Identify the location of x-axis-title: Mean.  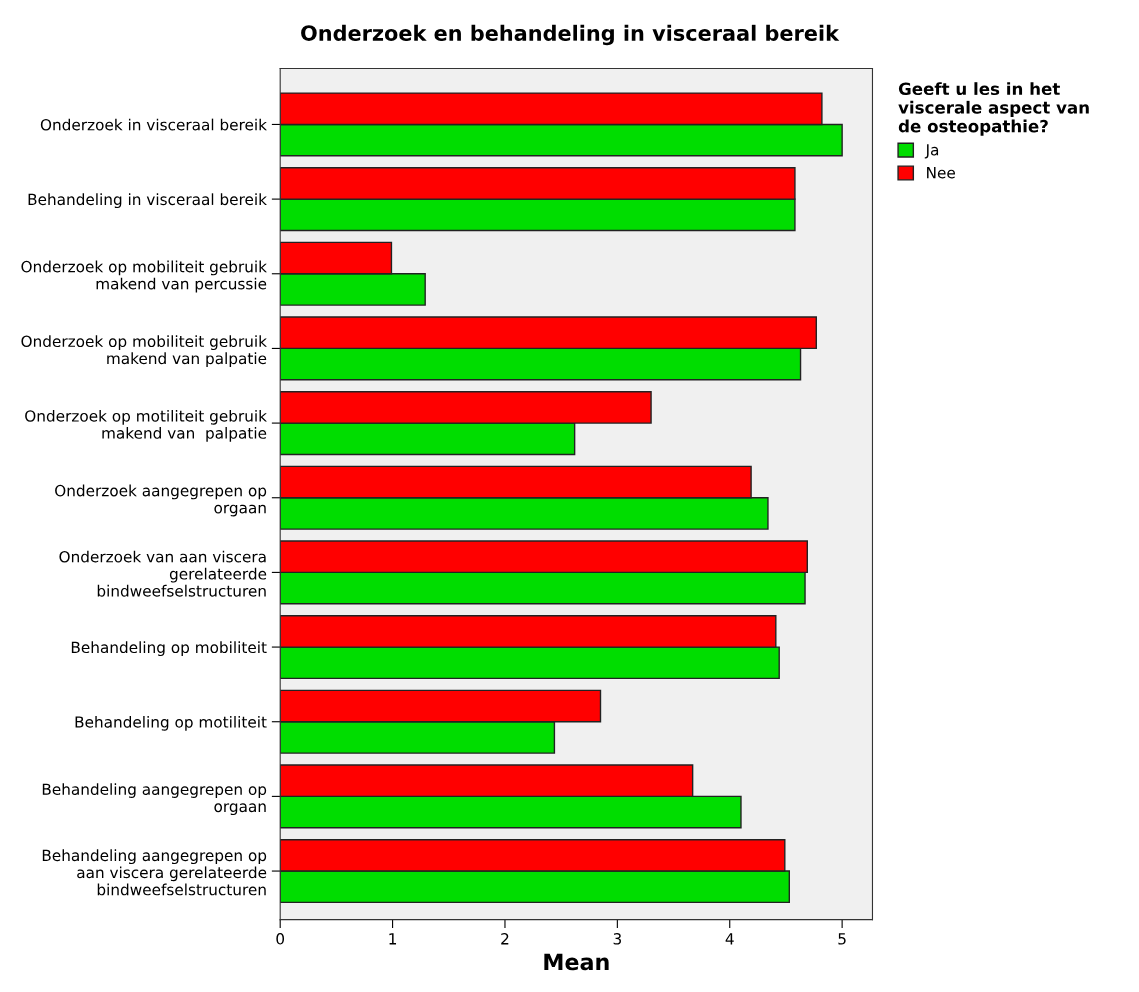
(576, 962).